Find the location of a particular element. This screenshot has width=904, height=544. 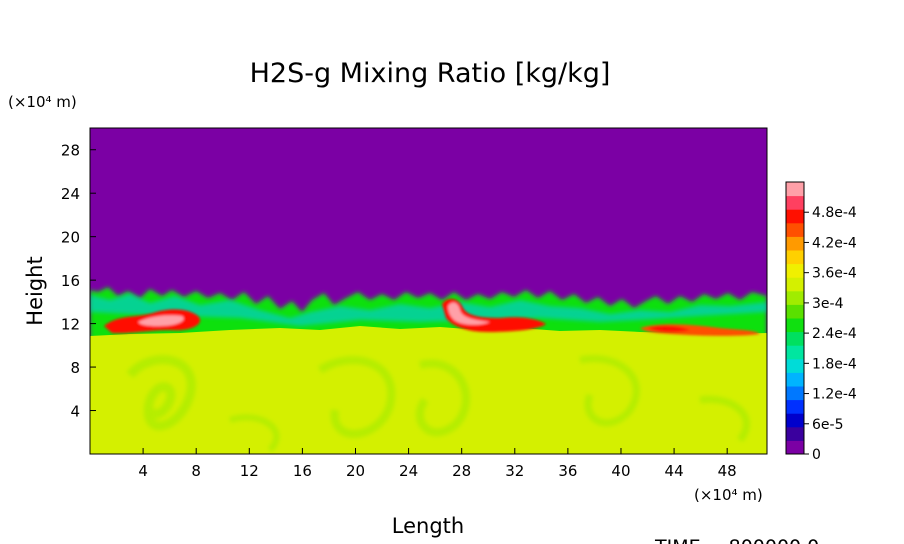

x-tick-label: 40 is located at coordinates (620, 471).